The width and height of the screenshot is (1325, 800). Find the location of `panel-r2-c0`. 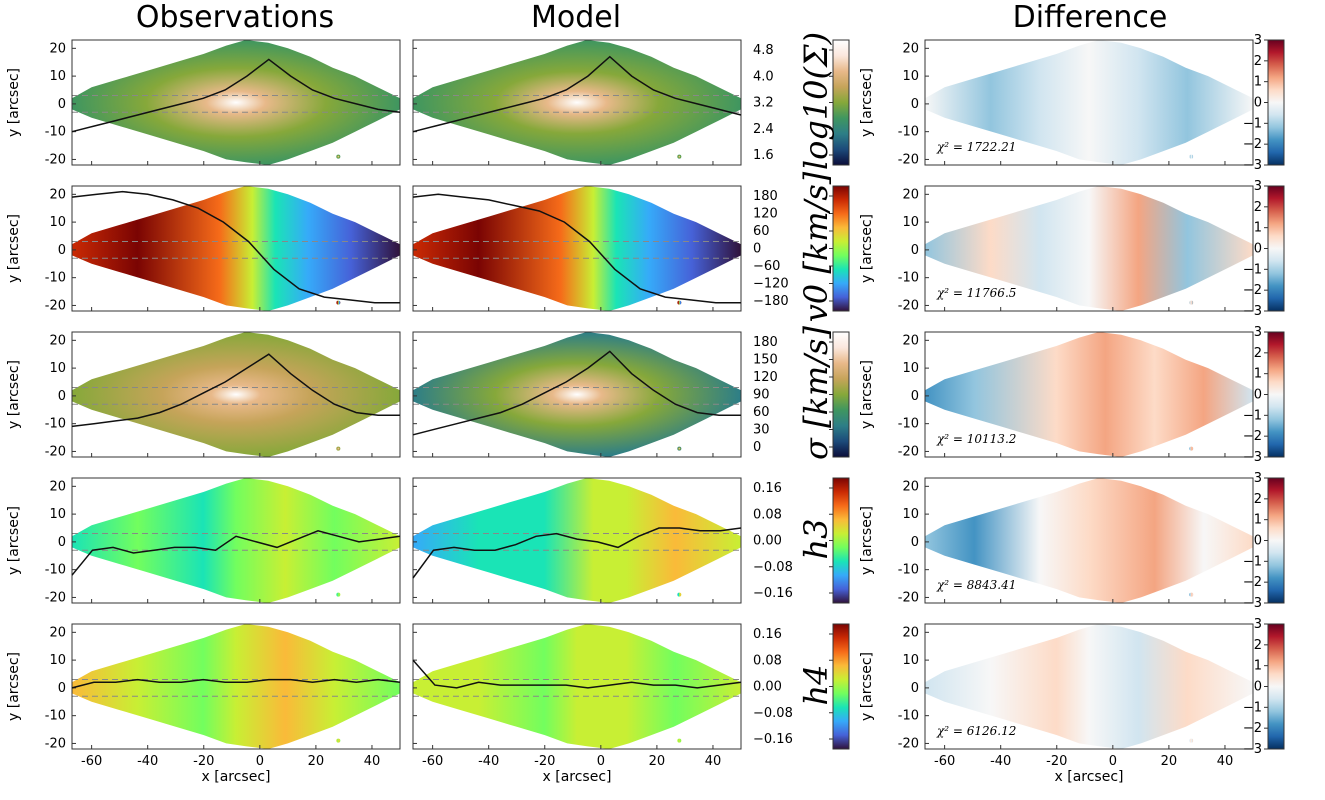

panel-r2-c0 is located at coordinates (236, 394).